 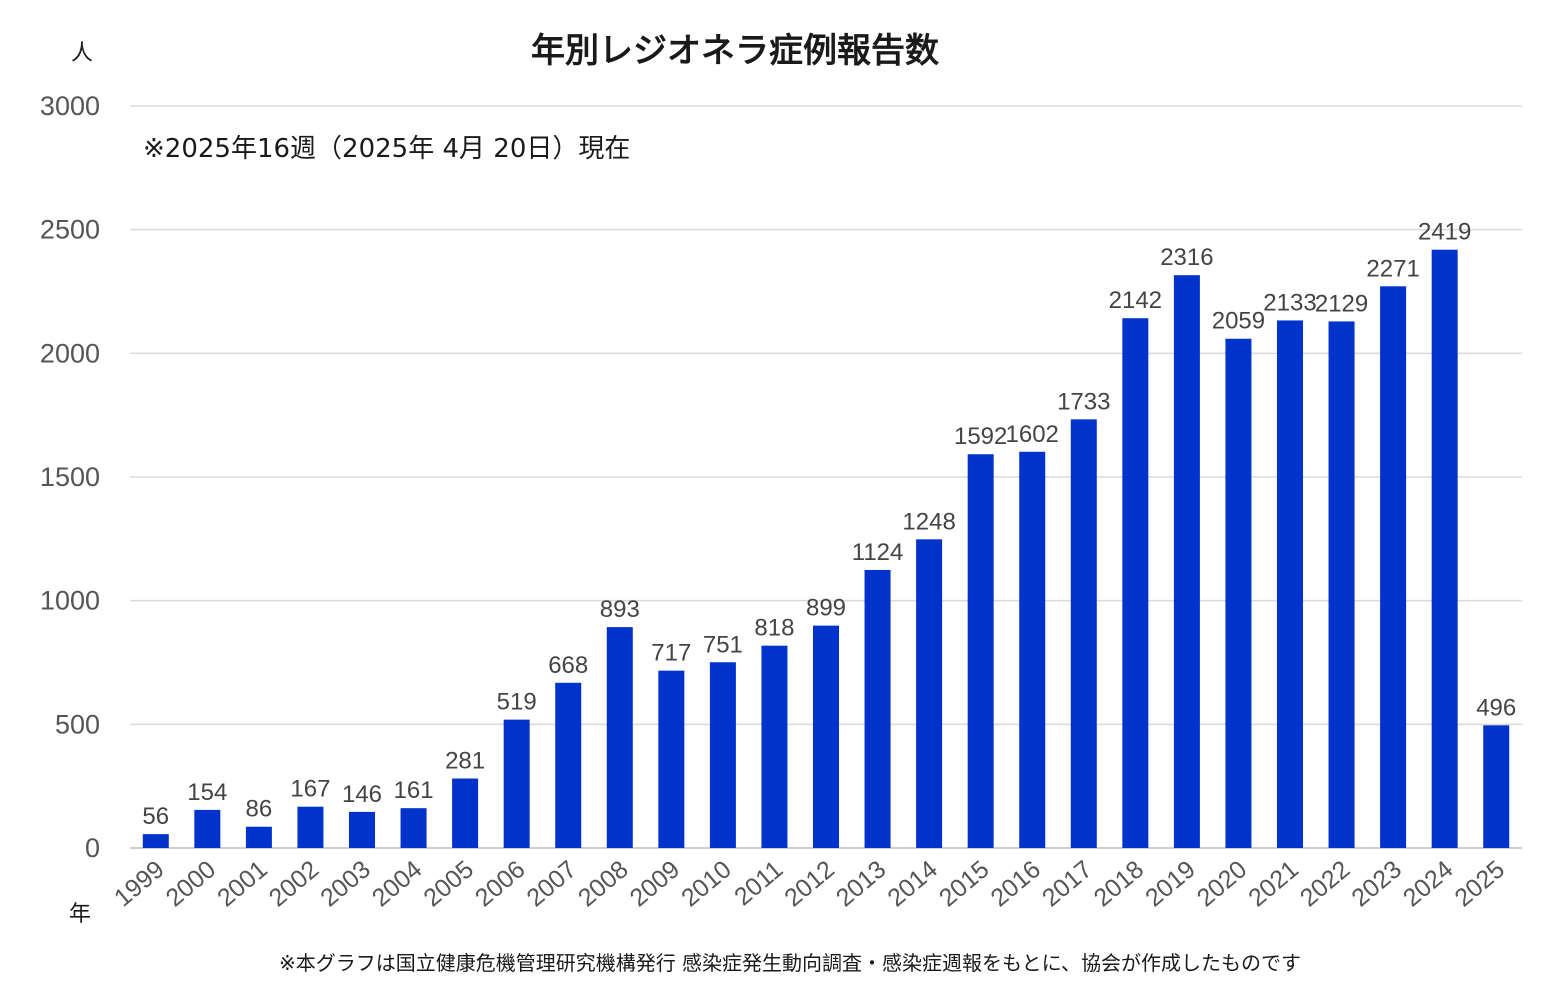 I want to click on chart-title: 年別レジオネラ症例報告数, so click(x=735, y=51).